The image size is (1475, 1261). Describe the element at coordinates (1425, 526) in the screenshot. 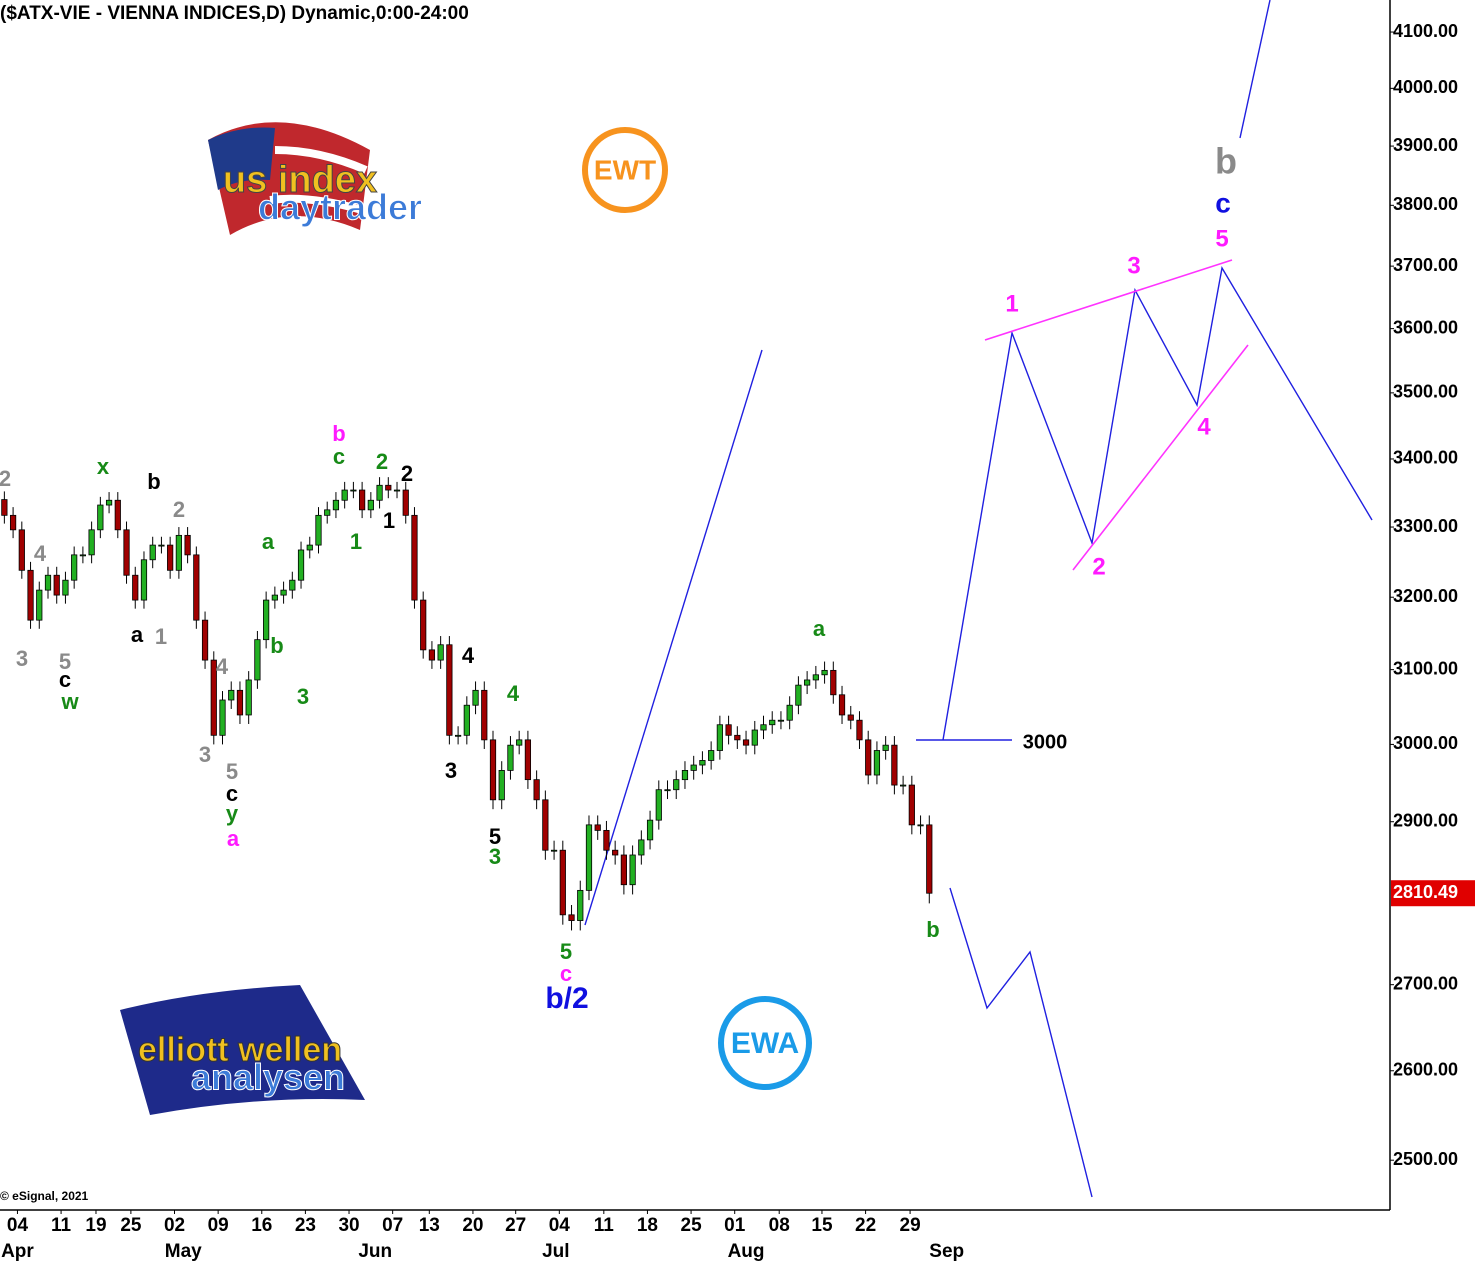

I see `y-tick-label: 3300.00` at that location.